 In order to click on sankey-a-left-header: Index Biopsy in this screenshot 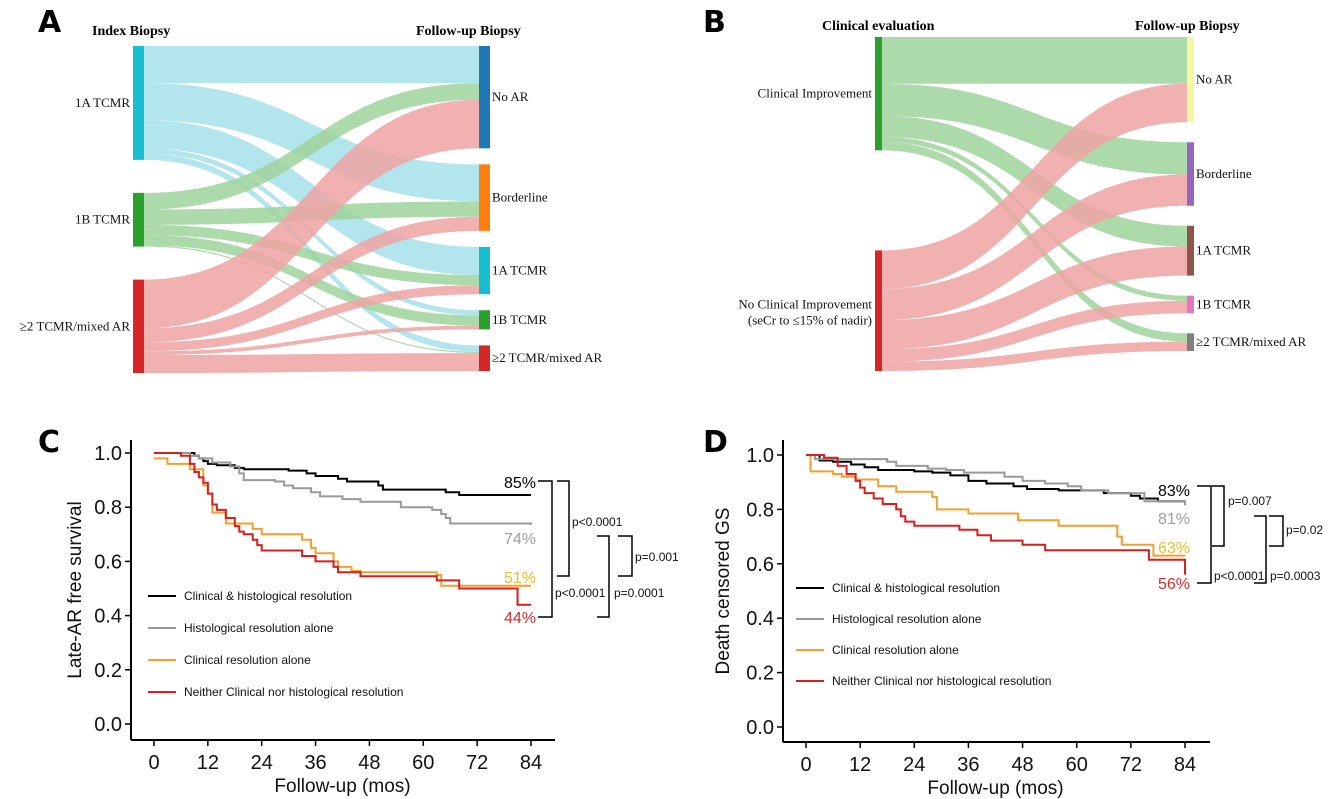, I will do `click(131, 31)`.